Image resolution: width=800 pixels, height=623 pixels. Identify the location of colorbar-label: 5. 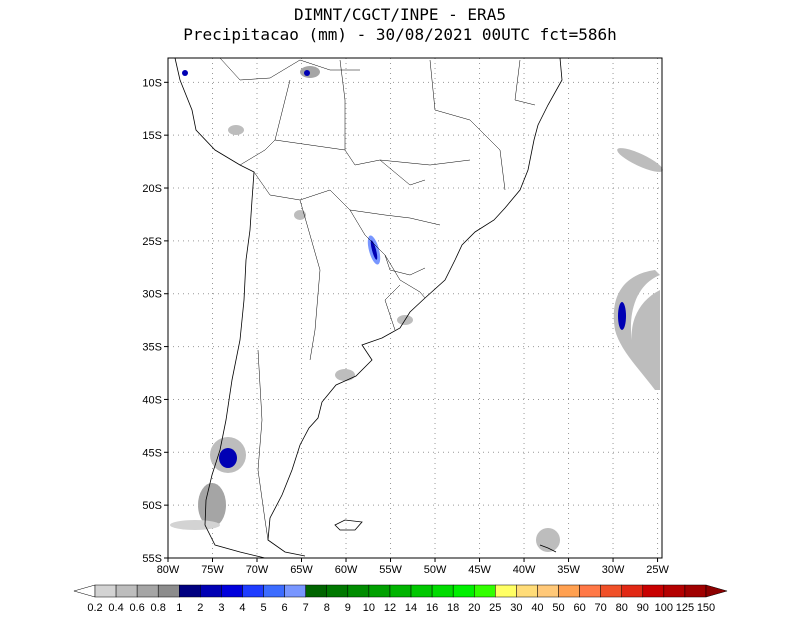
(263, 608).